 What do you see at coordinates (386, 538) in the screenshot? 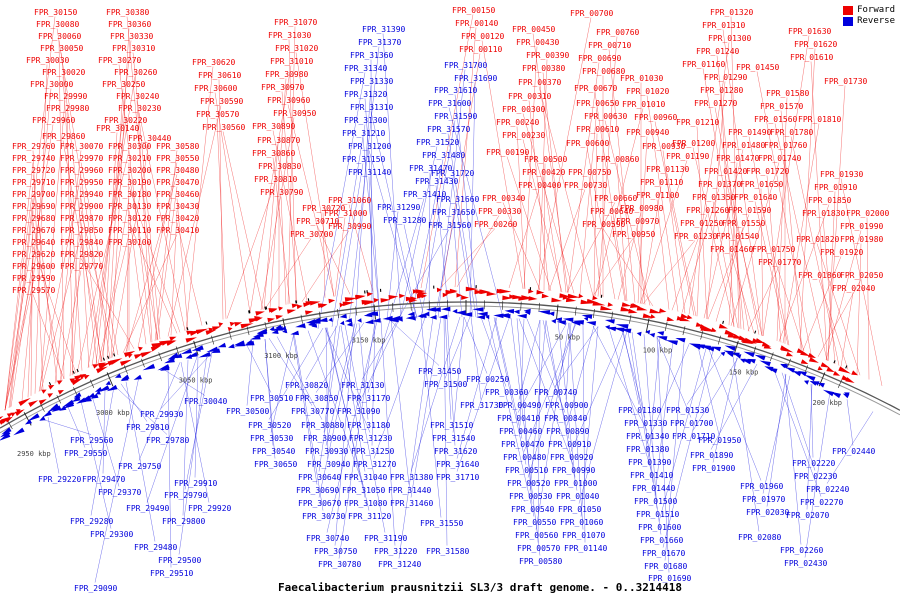
I see `gene-label: FPR_31190` at bounding box center [386, 538].